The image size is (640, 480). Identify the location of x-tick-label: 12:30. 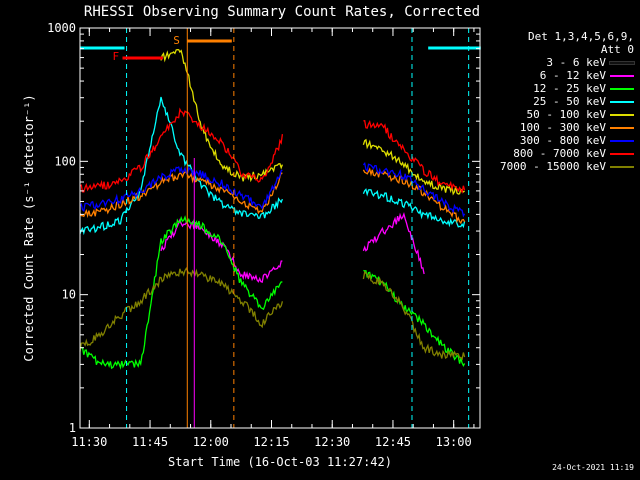
(332, 442).